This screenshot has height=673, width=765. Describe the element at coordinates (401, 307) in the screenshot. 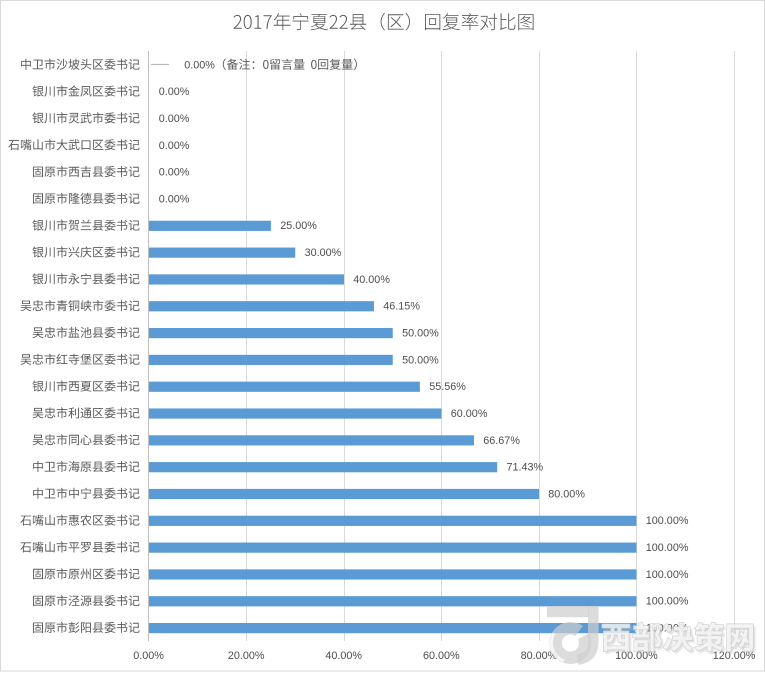

I see `svg-text: 46.15%` at that location.